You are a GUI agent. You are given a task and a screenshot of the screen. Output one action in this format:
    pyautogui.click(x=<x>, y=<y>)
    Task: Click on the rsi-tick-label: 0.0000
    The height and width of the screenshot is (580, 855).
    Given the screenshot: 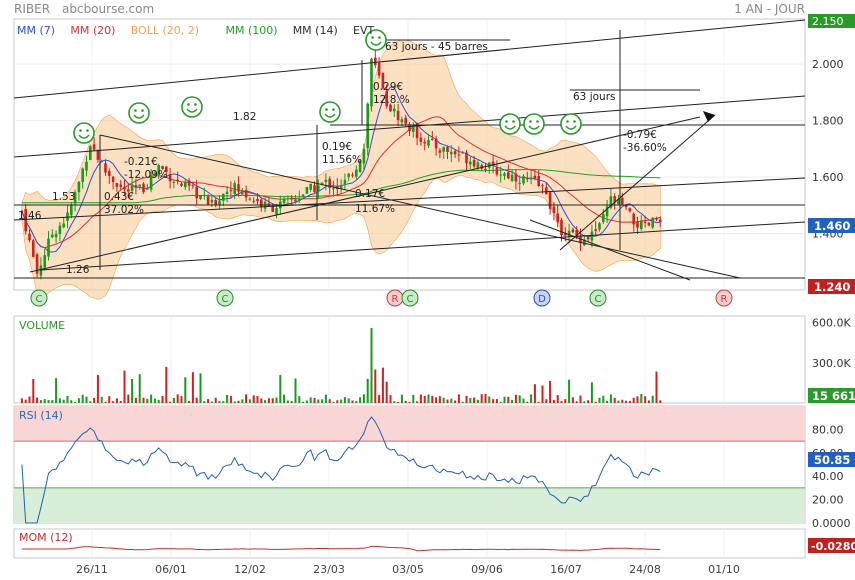 What is the action you would take?
    pyautogui.click(x=831, y=523)
    